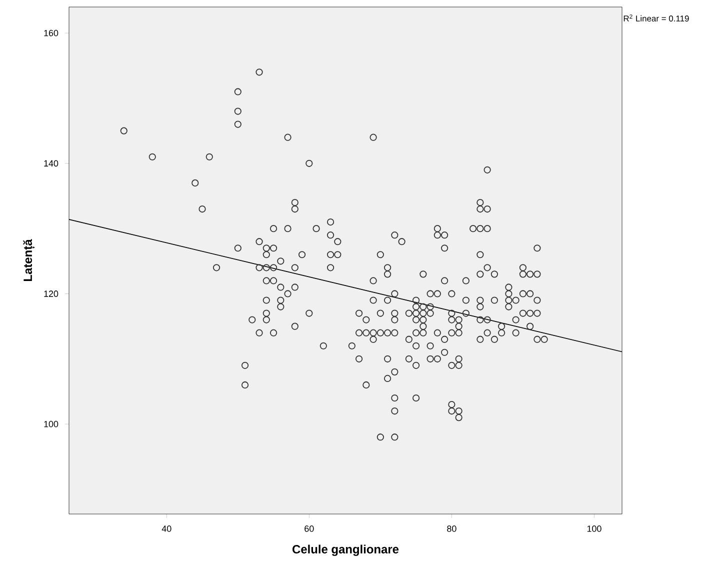 This screenshot has width=720, height=570. Describe the element at coordinates (451, 529) in the screenshot. I see `x-tick-label: 80` at that location.